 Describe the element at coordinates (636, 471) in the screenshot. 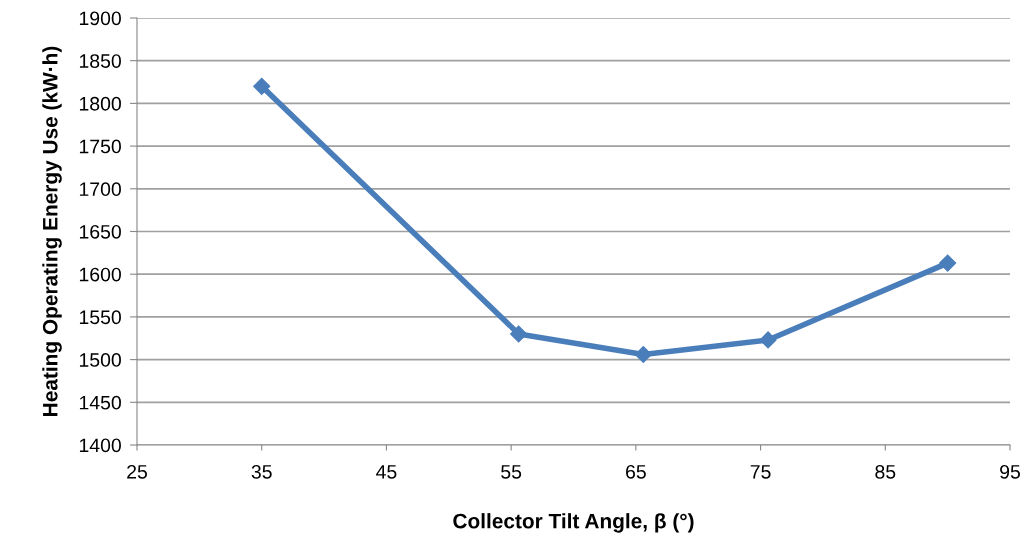

I see `x-tick-label: 65` at that location.